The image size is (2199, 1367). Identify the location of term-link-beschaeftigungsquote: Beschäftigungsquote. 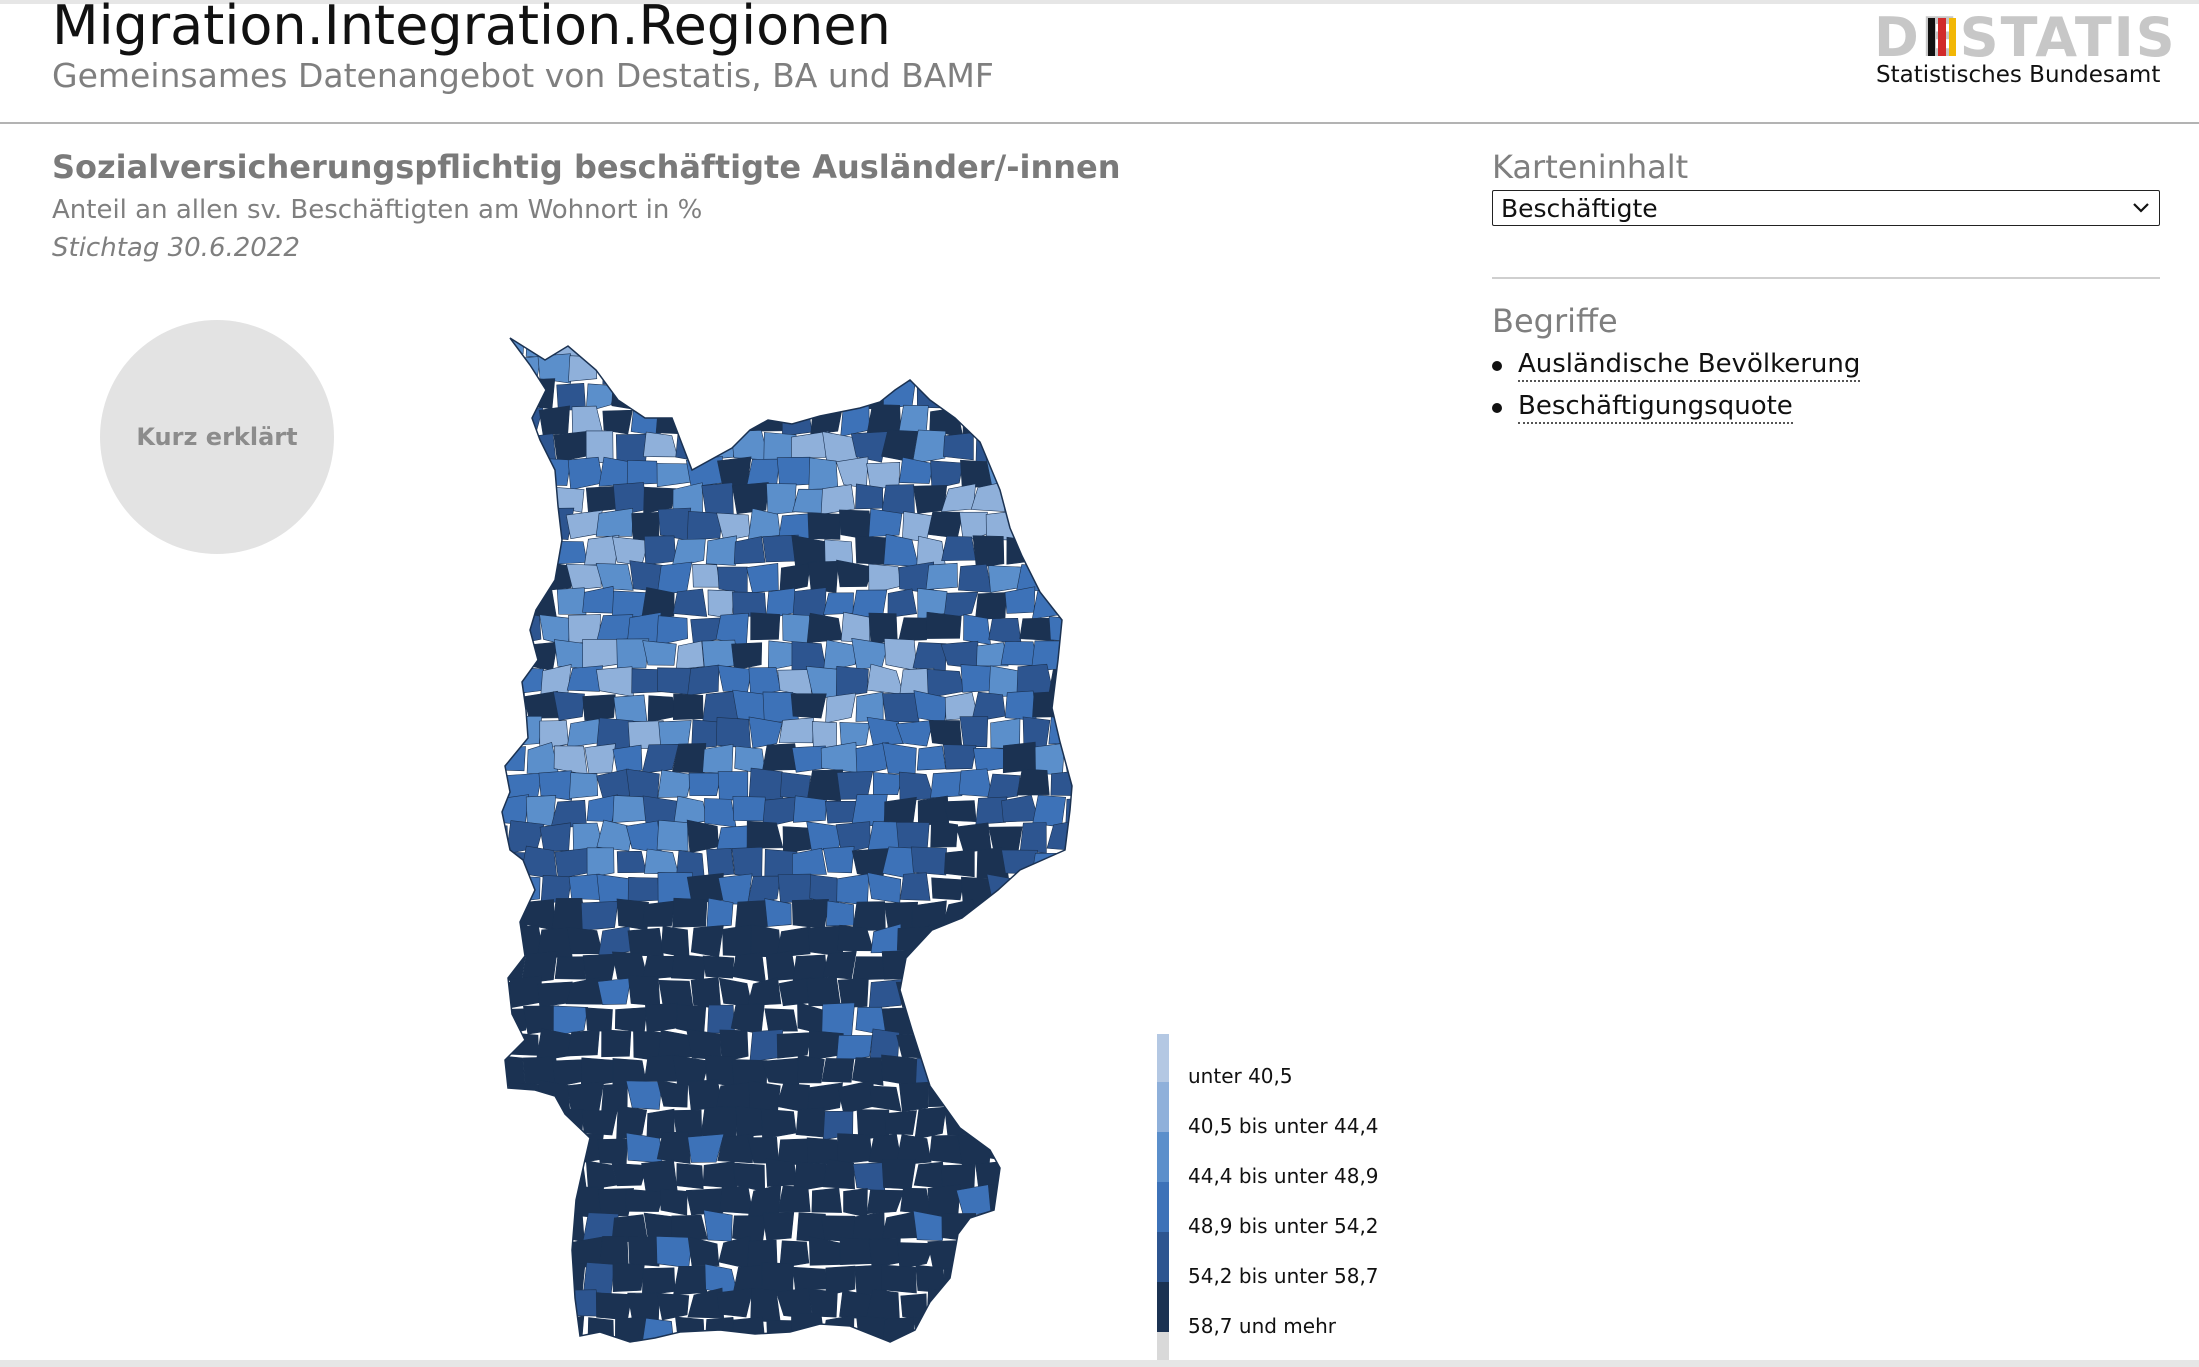
(1655, 407).